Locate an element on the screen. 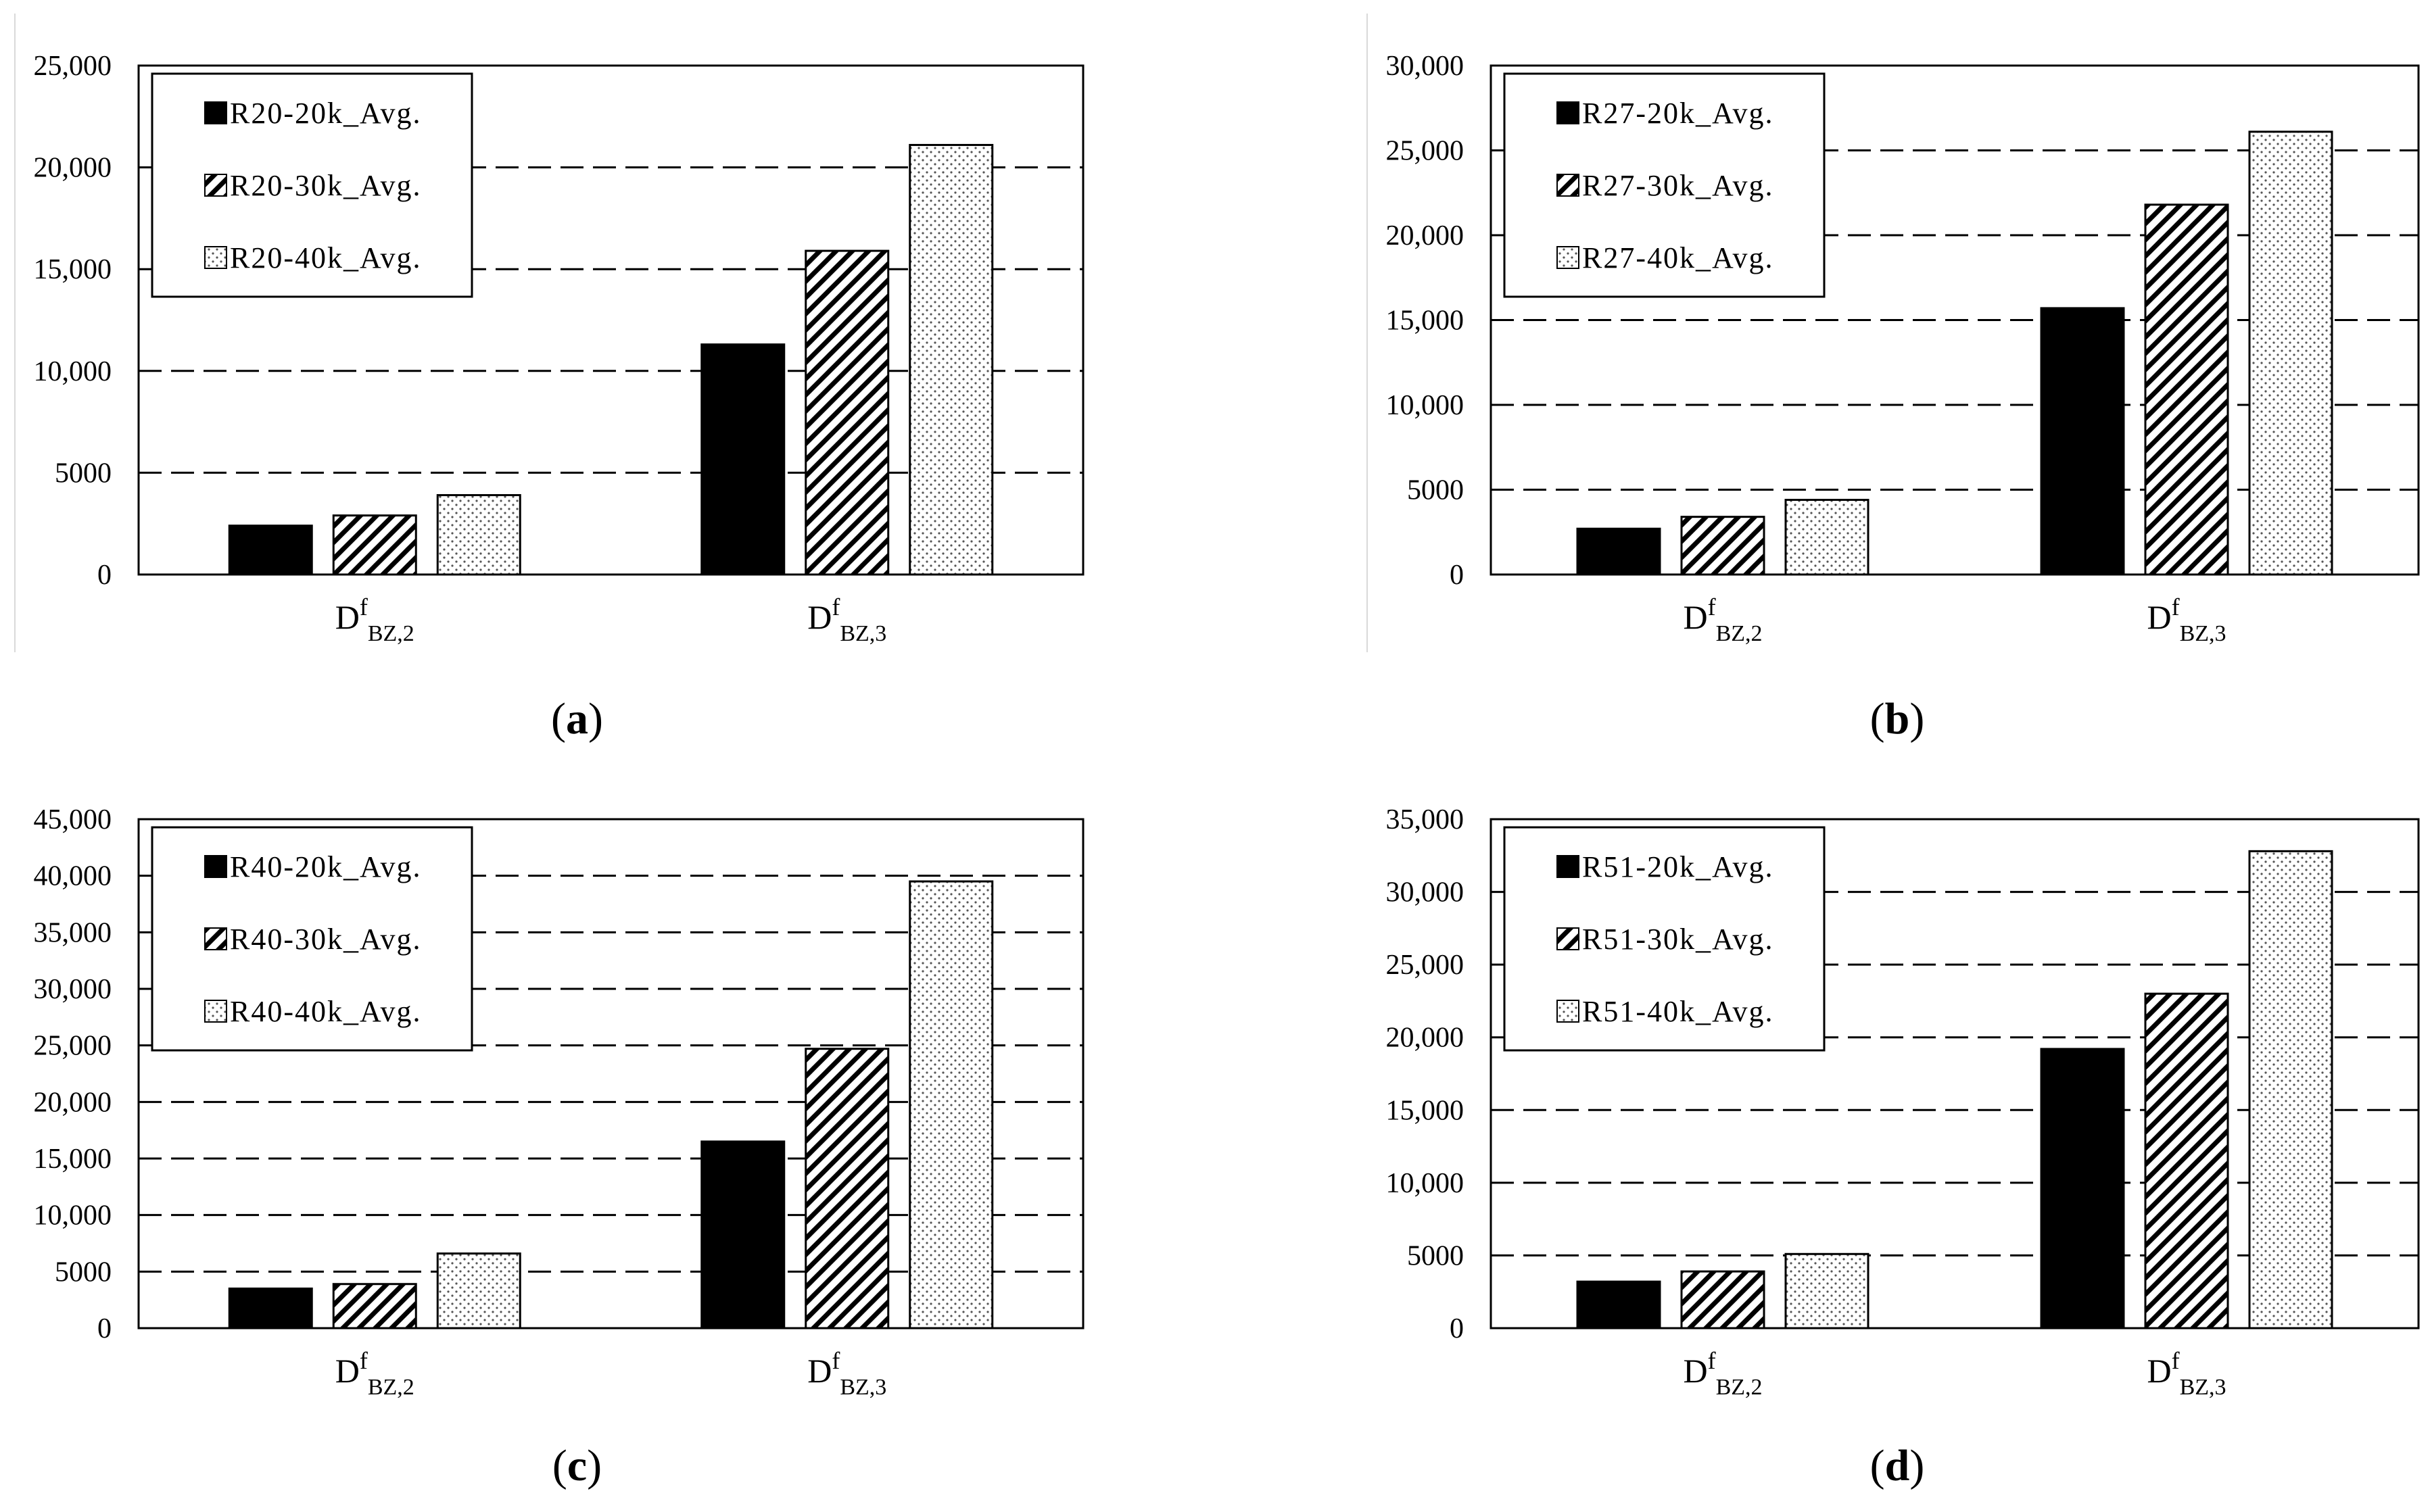 The height and width of the screenshot is (1512, 2430). legend-label: R20-20k_Avg. is located at coordinates (326, 113).